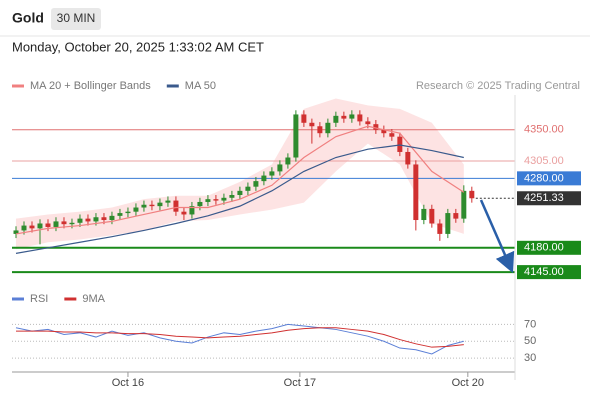 This screenshot has width=590, height=405. What do you see at coordinates (544, 248) in the screenshot?
I see `level-label: 4180.00` at bounding box center [544, 248].